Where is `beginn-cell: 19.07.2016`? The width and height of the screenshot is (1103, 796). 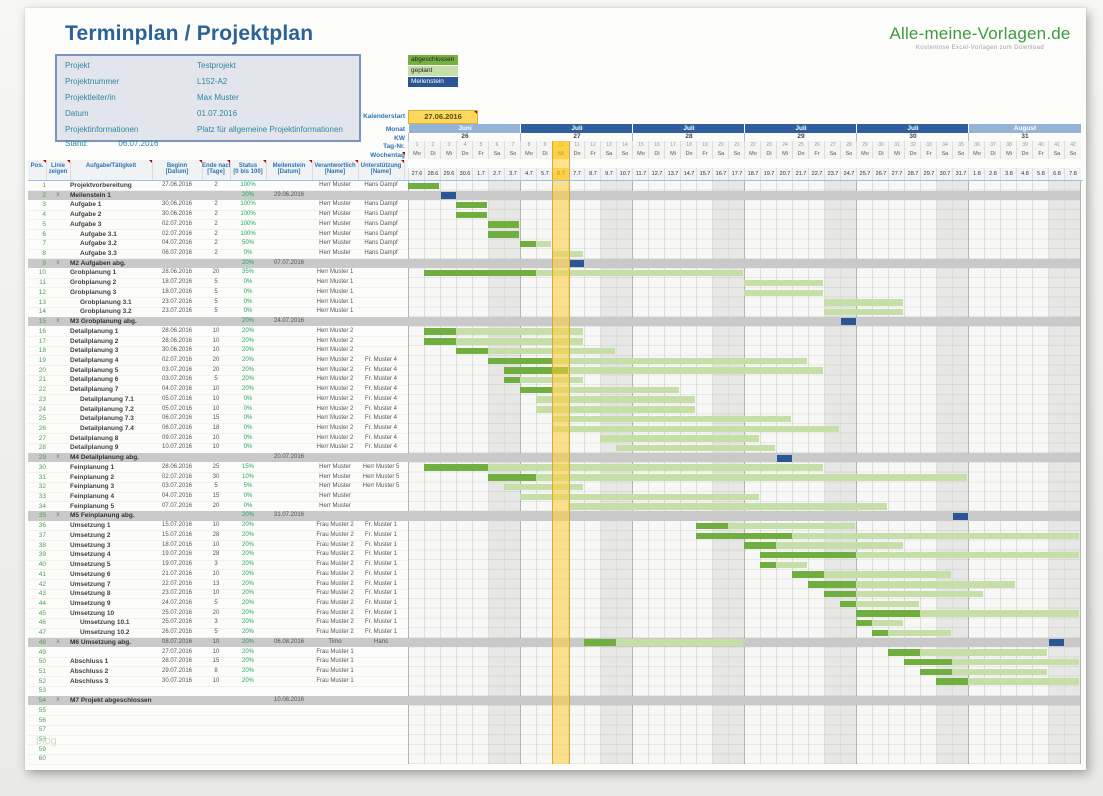
beginn-cell: 19.07.2016 is located at coordinates (177, 554).